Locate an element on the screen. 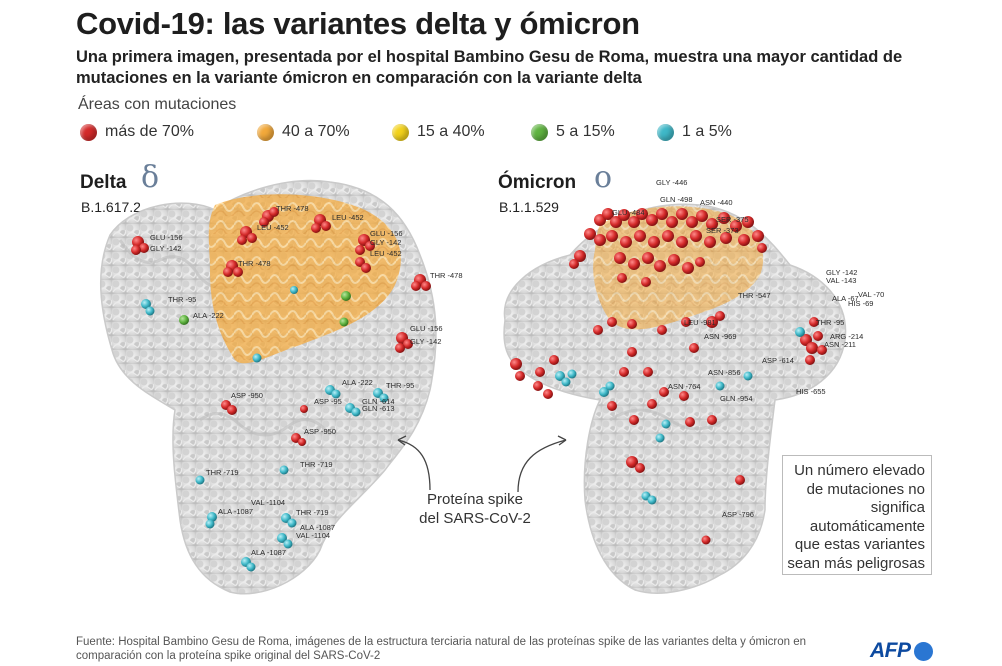 This screenshot has height=666, width=1002. omicron-label: ASN -211 is located at coordinates (840, 344).